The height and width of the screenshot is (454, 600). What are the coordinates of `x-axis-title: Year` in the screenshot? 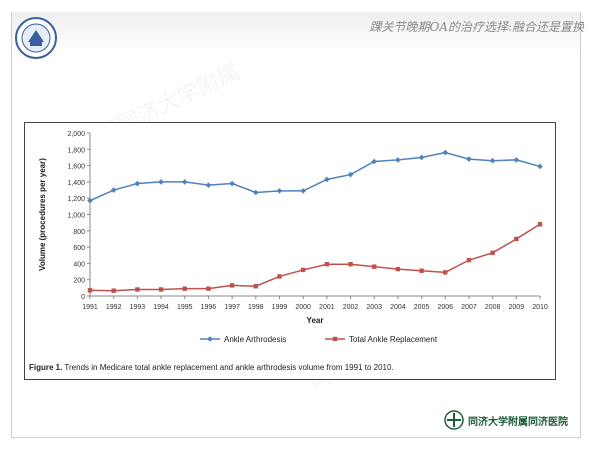 It's located at (315, 320).